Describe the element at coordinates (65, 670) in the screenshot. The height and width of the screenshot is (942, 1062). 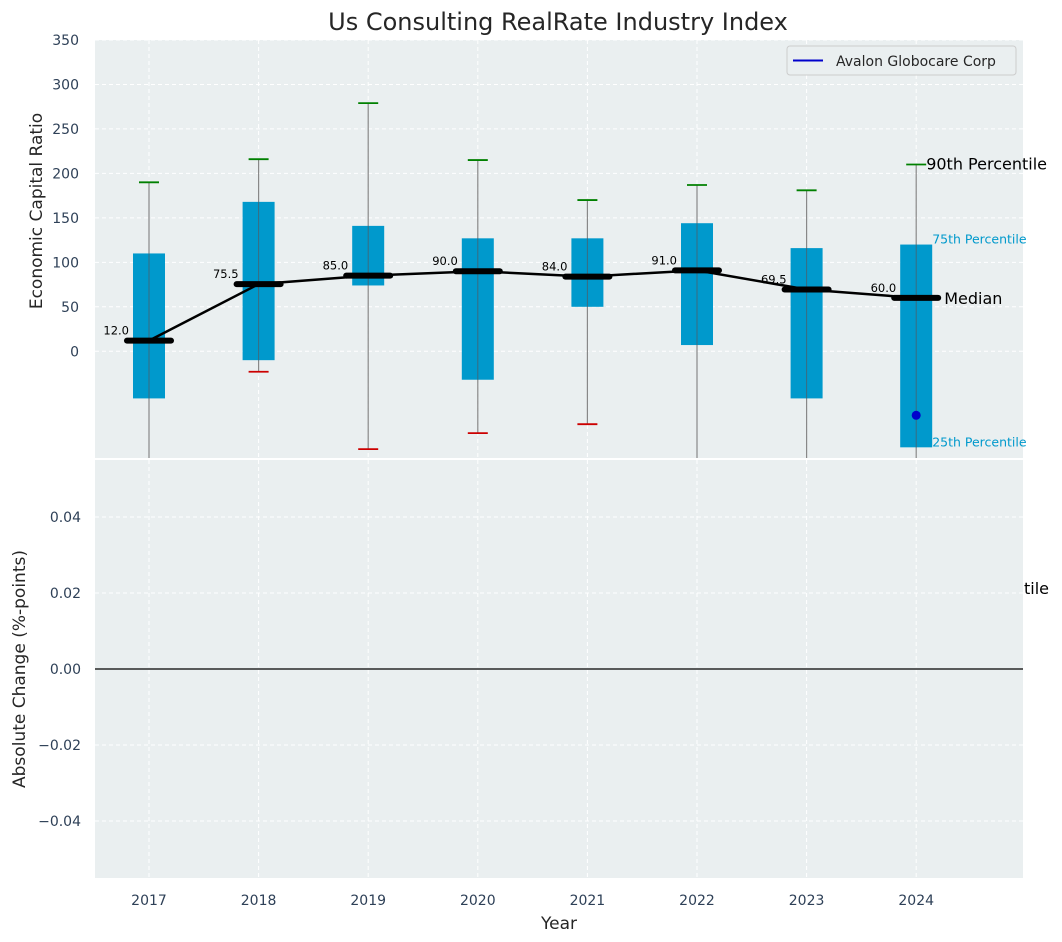
I see `y-tick-label: 0.00` at that location.